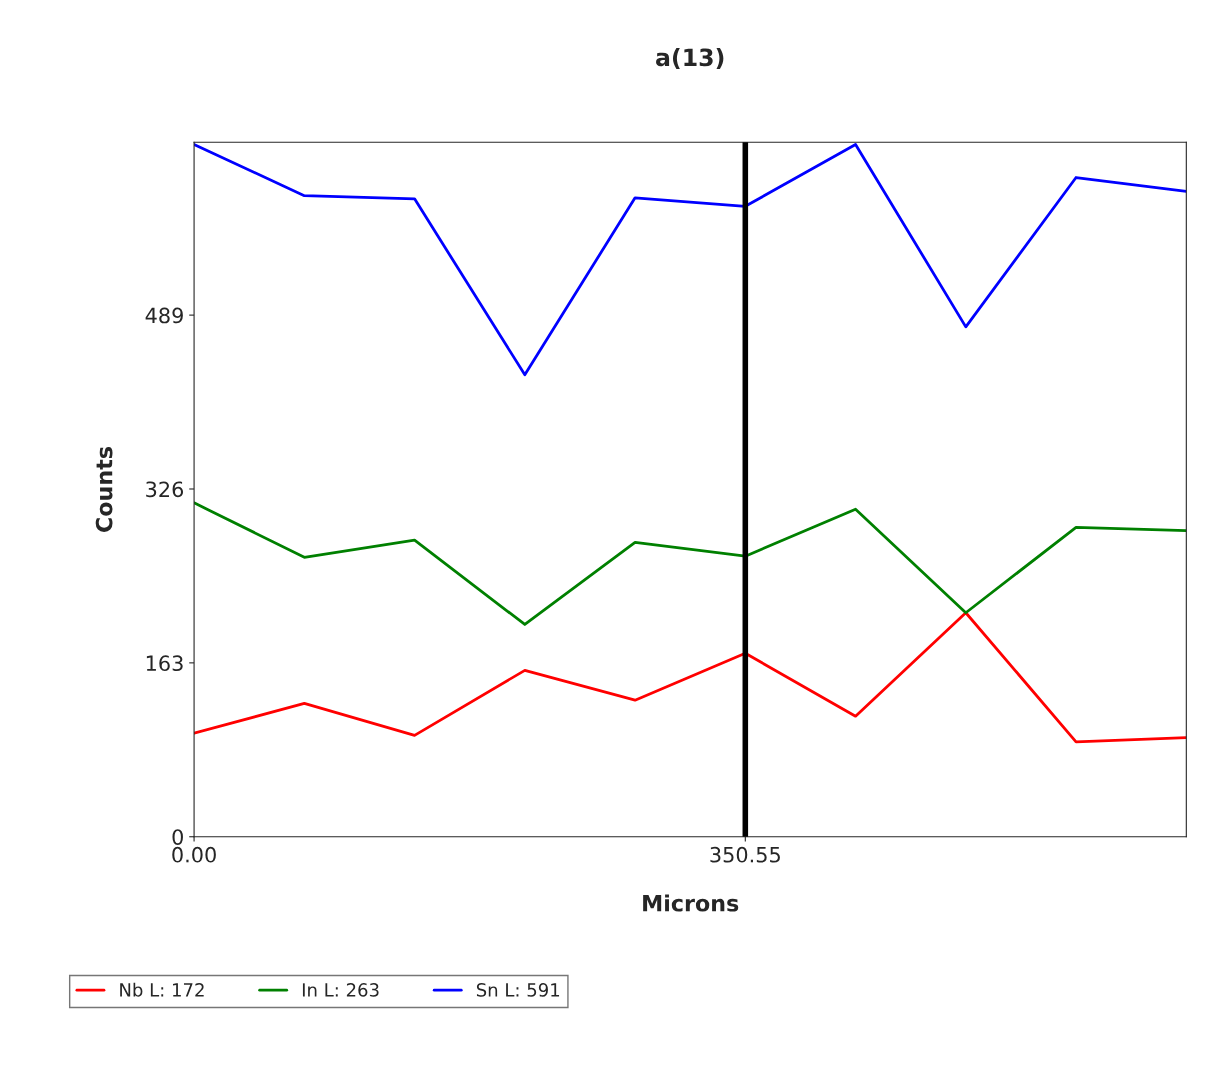 Image resolution: width=1213 pixels, height=1070 pixels. I want to click on legend-label: Nb L: 172, so click(162, 989).